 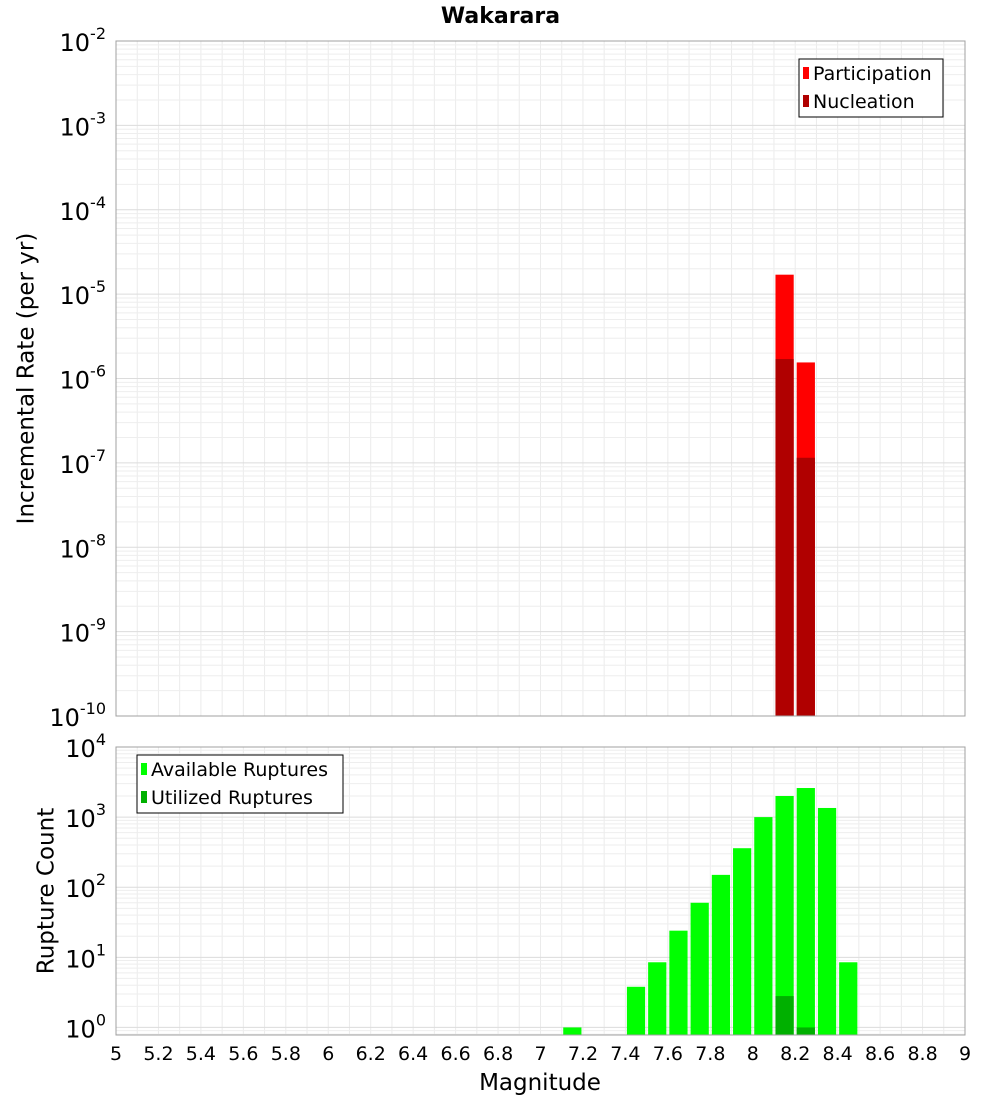 What do you see at coordinates (455, 1054) in the screenshot?
I see `x-tick-label: 6.6` at bounding box center [455, 1054].